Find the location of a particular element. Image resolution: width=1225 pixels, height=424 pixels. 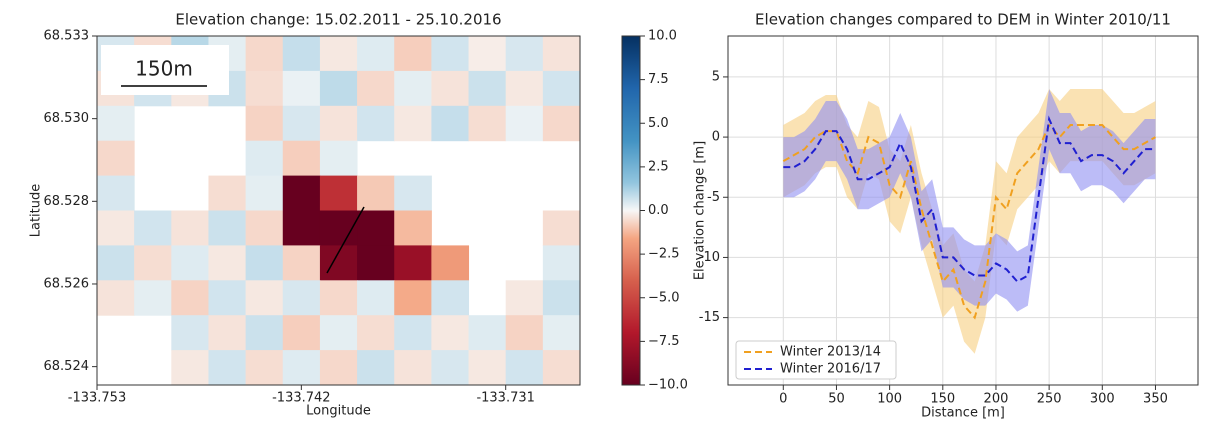

x-tick-label: 200 is located at coordinates (996, 399).